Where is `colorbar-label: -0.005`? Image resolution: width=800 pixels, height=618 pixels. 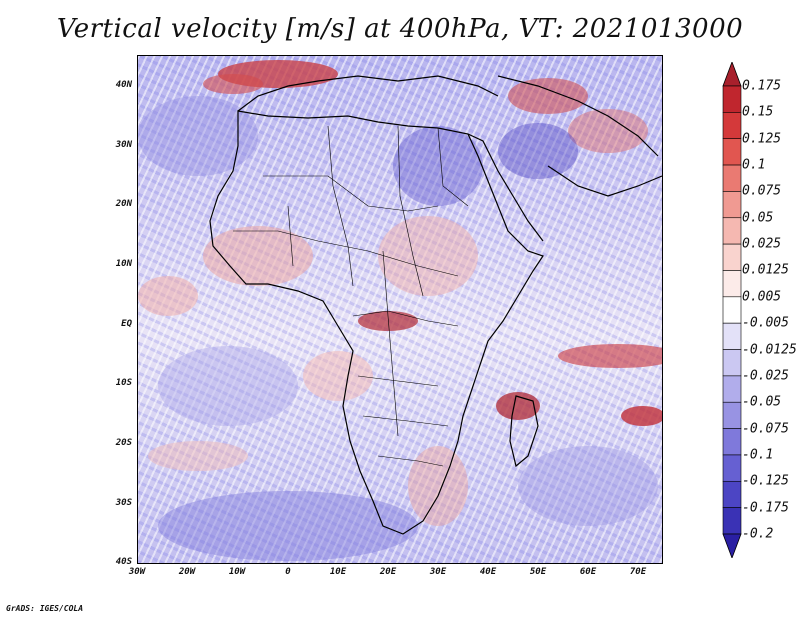
colorbar-label: -0.005 is located at coordinates (765, 323).